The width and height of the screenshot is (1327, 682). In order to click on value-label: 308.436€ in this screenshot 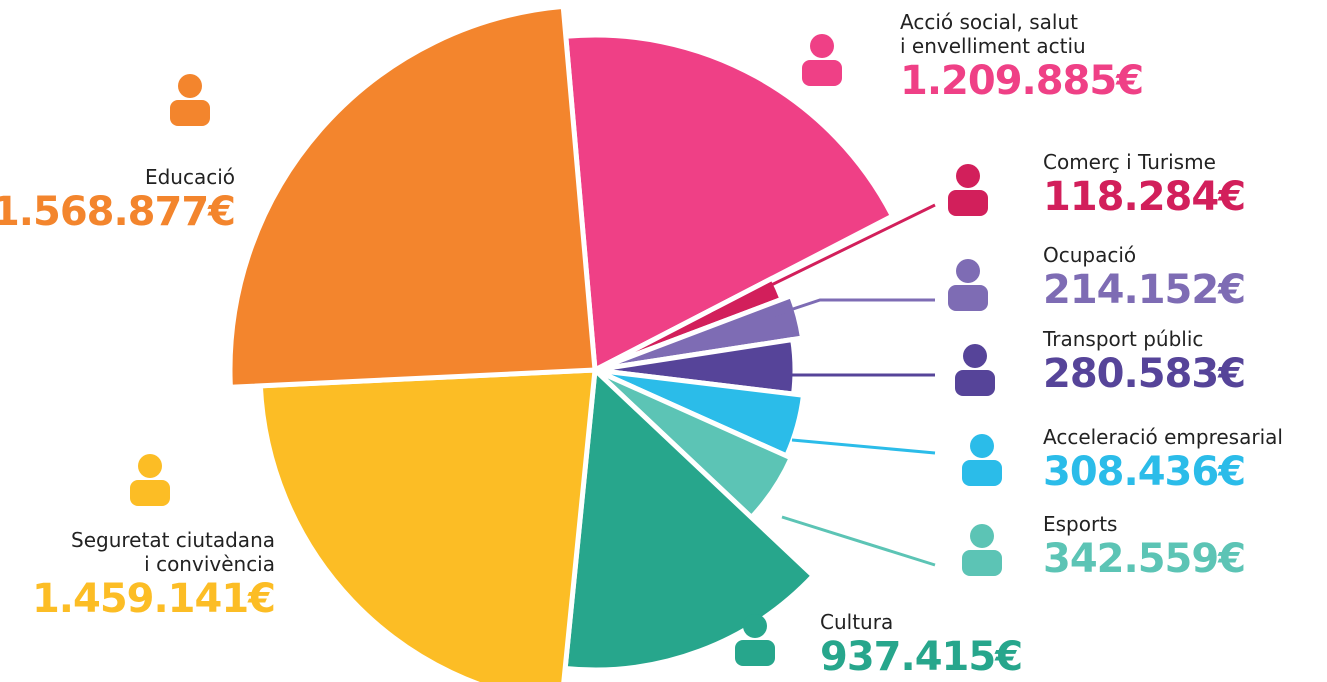, I will do `click(1144, 472)`.